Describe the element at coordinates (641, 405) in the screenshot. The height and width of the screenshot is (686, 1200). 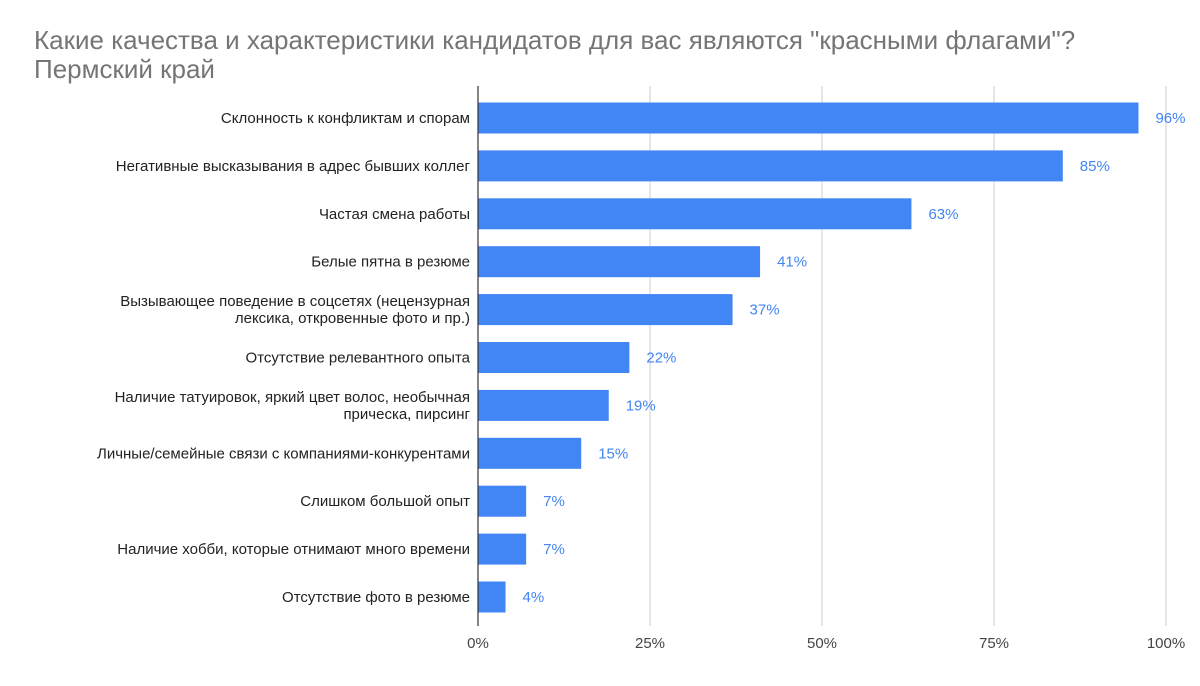
I see `data-label: 19%` at that location.